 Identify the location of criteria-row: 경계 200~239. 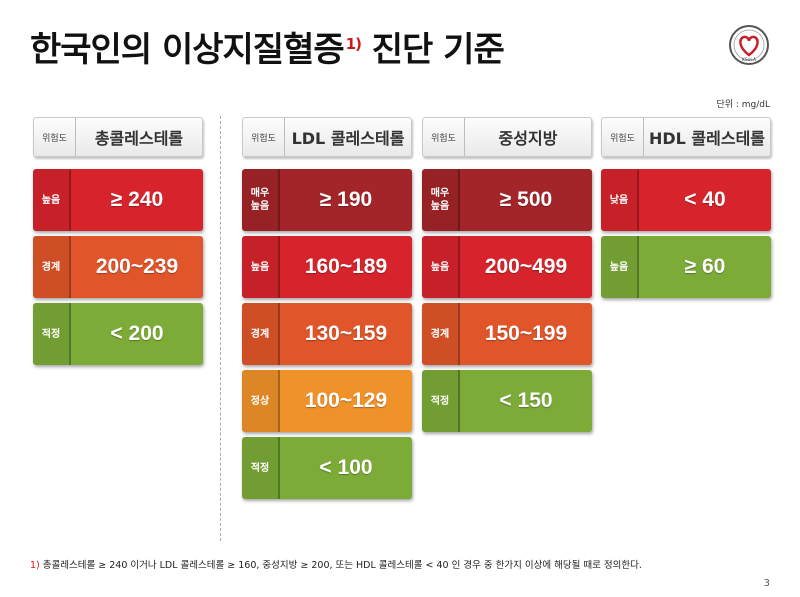
(118, 267).